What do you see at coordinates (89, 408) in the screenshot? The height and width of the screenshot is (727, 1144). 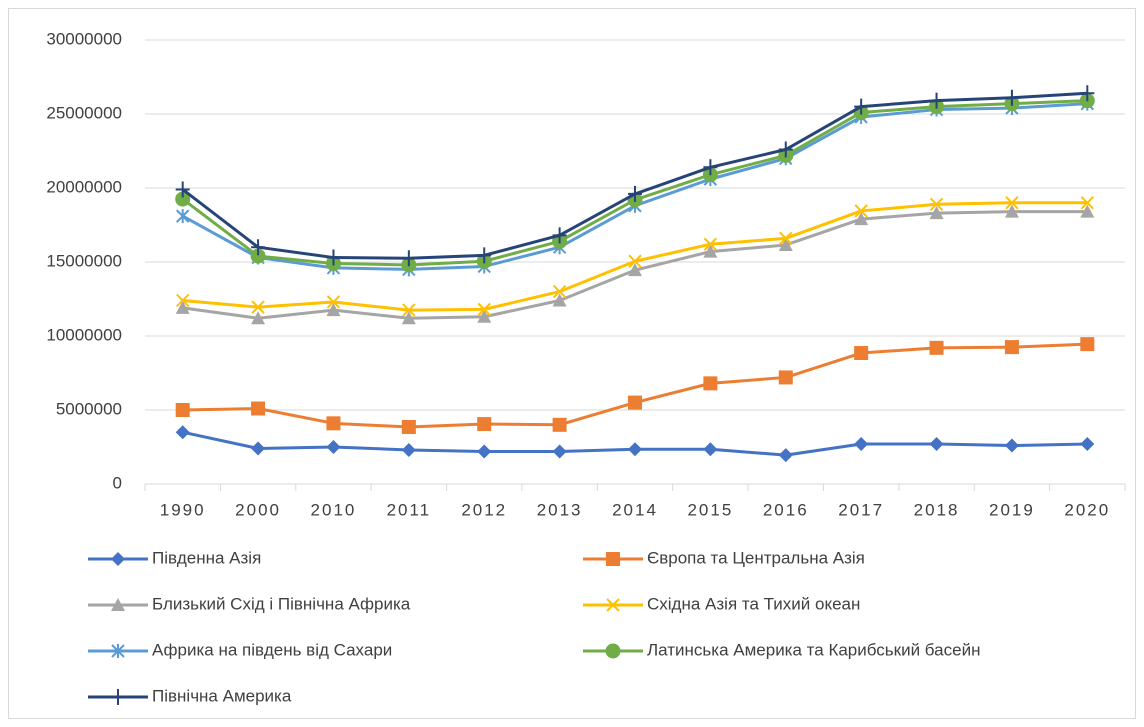 I see `y-tick-label: 5000000` at bounding box center [89, 408].